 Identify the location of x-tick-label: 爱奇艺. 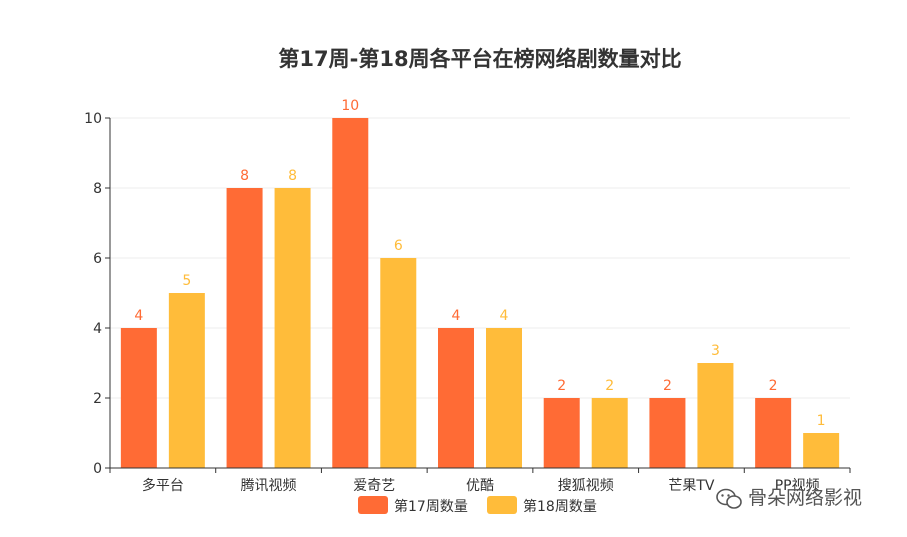
(374, 485).